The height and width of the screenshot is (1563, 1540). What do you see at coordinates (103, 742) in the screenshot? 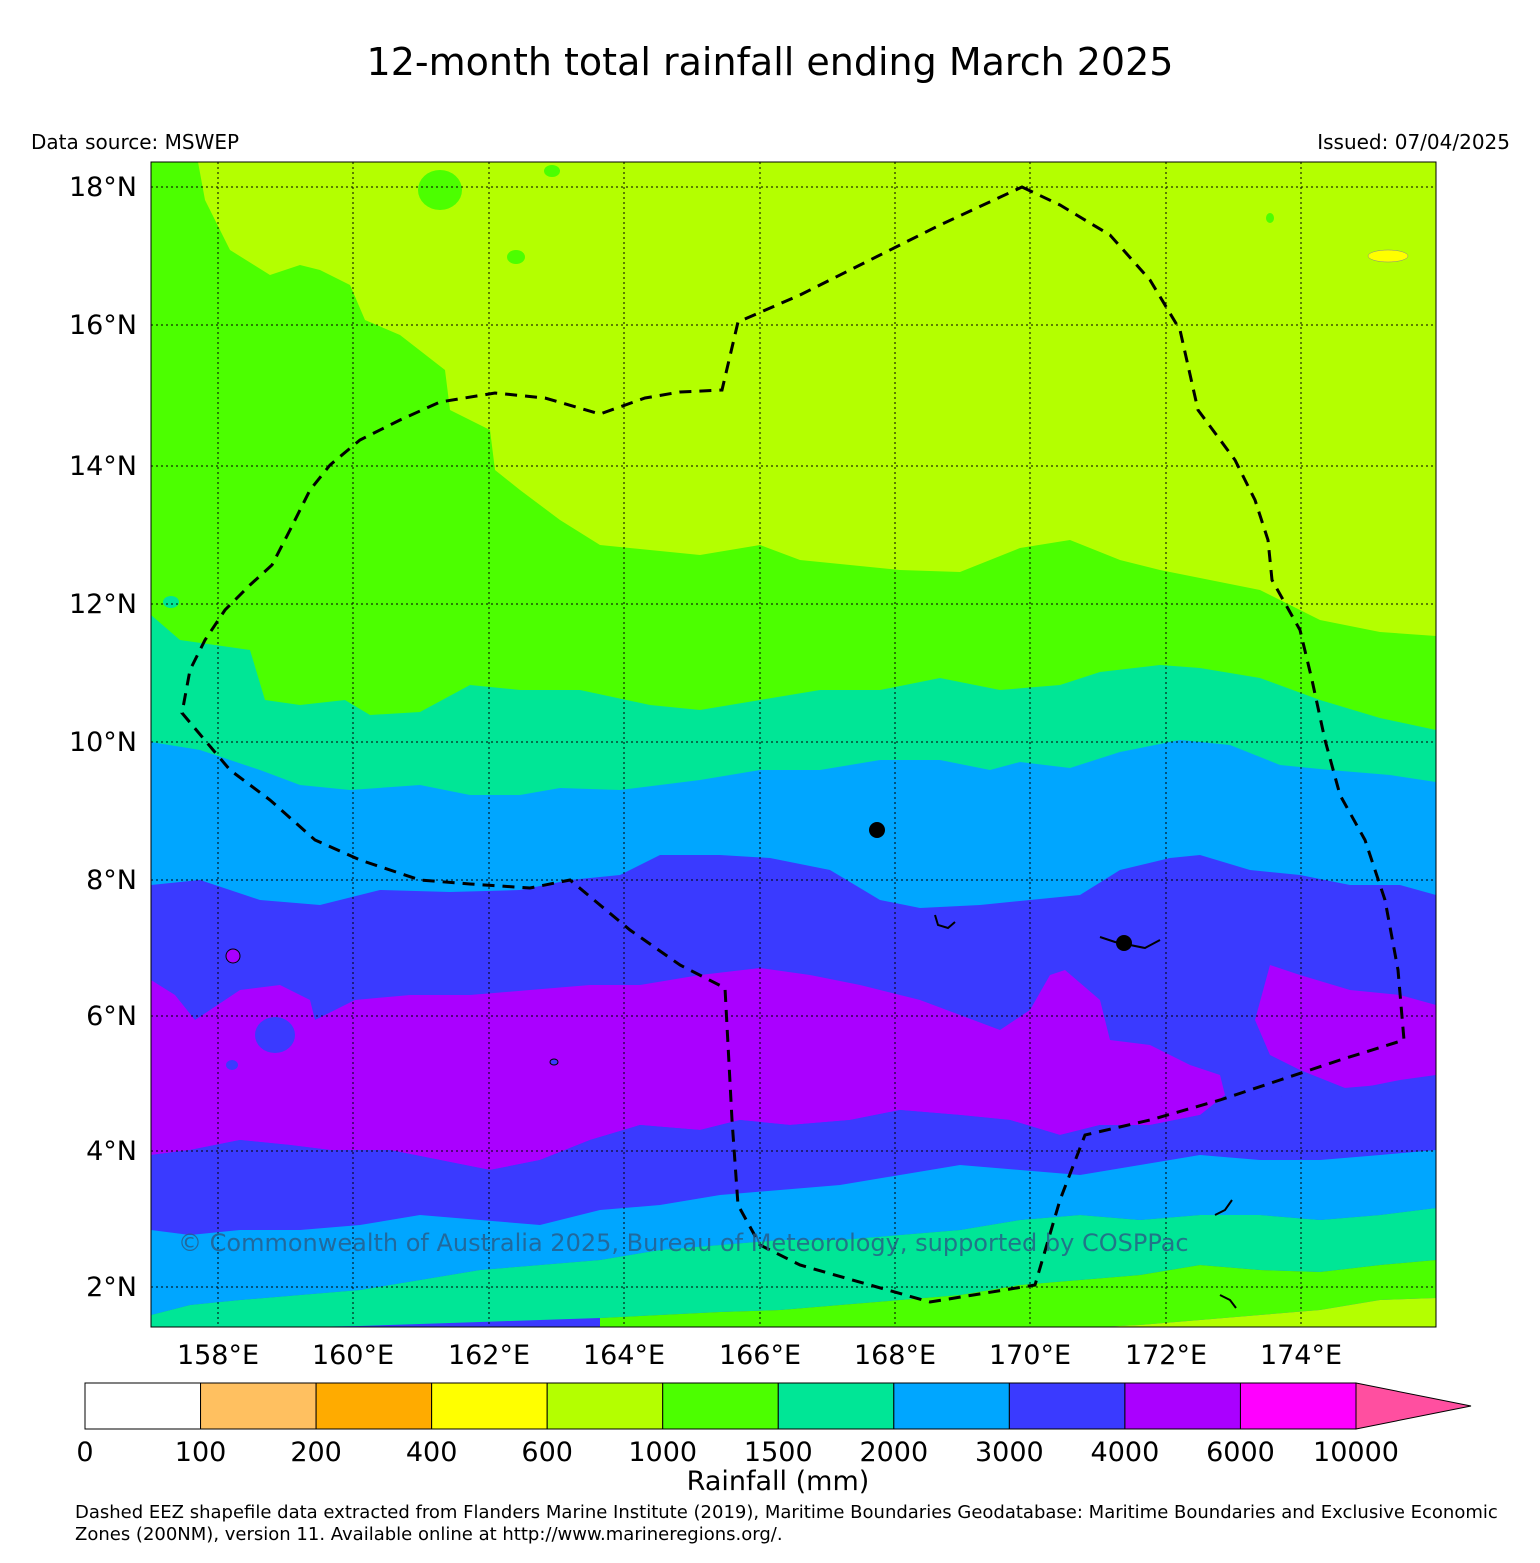
I see `lat-tick-label: 10°N` at bounding box center [103, 742].